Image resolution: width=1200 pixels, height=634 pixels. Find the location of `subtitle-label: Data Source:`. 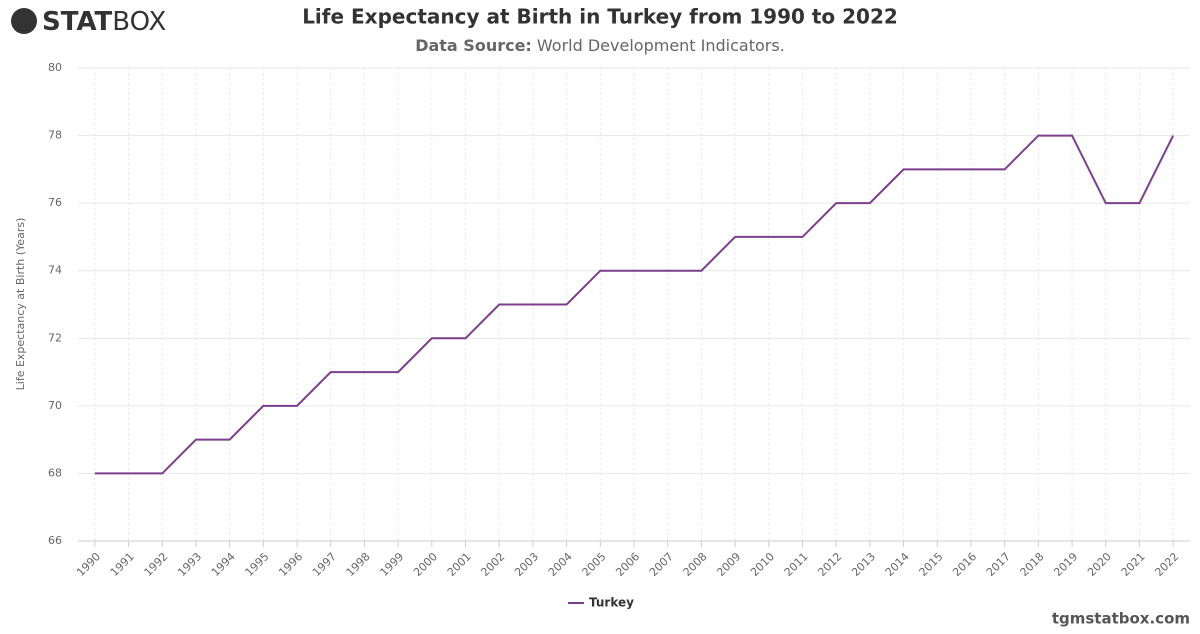

subtitle-label: Data Source: is located at coordinates (473, 45).